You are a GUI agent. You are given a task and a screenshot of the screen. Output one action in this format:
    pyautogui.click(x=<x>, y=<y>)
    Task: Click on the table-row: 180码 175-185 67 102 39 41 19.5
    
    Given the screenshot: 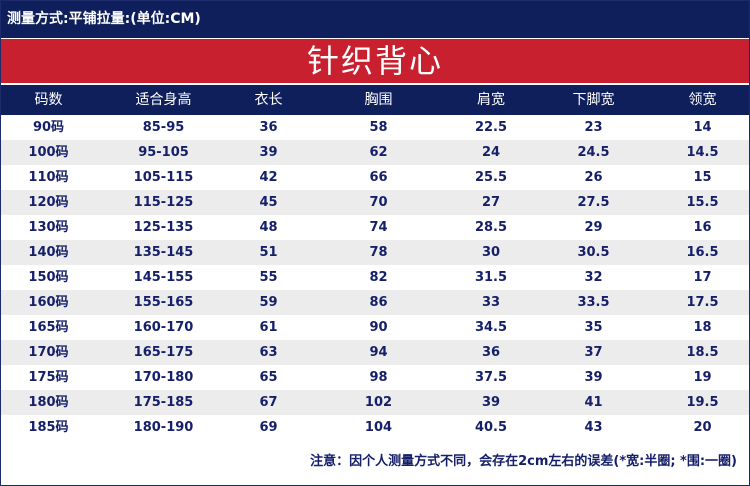 What is the action you would take?
    pyautogui.click(x=375, y=402)
    